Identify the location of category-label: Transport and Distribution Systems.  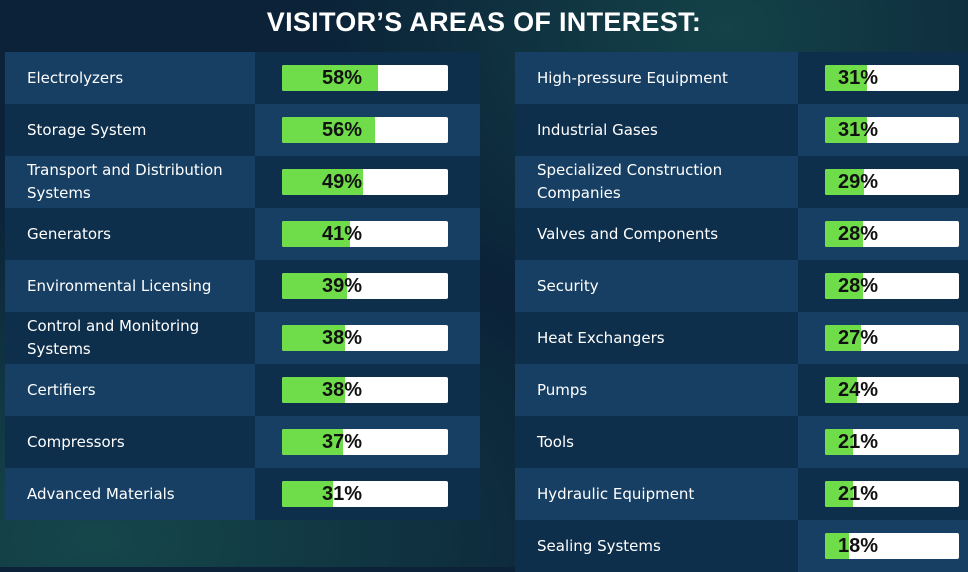
(130, 182).